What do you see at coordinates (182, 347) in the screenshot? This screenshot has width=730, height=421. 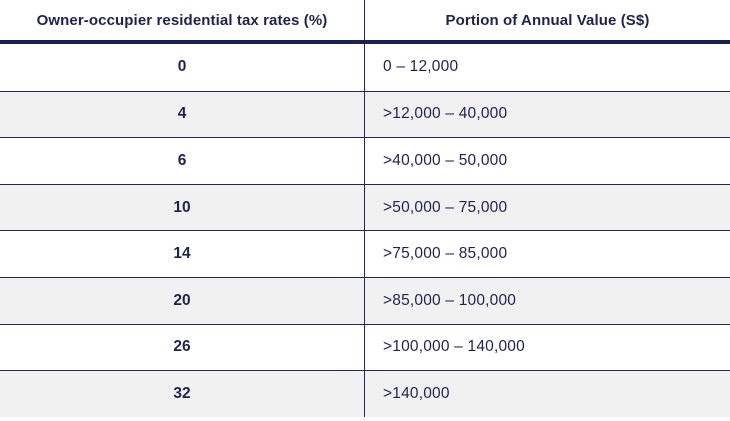 I see `tax-rate-cell: 26` at bounding box center [182, 347].